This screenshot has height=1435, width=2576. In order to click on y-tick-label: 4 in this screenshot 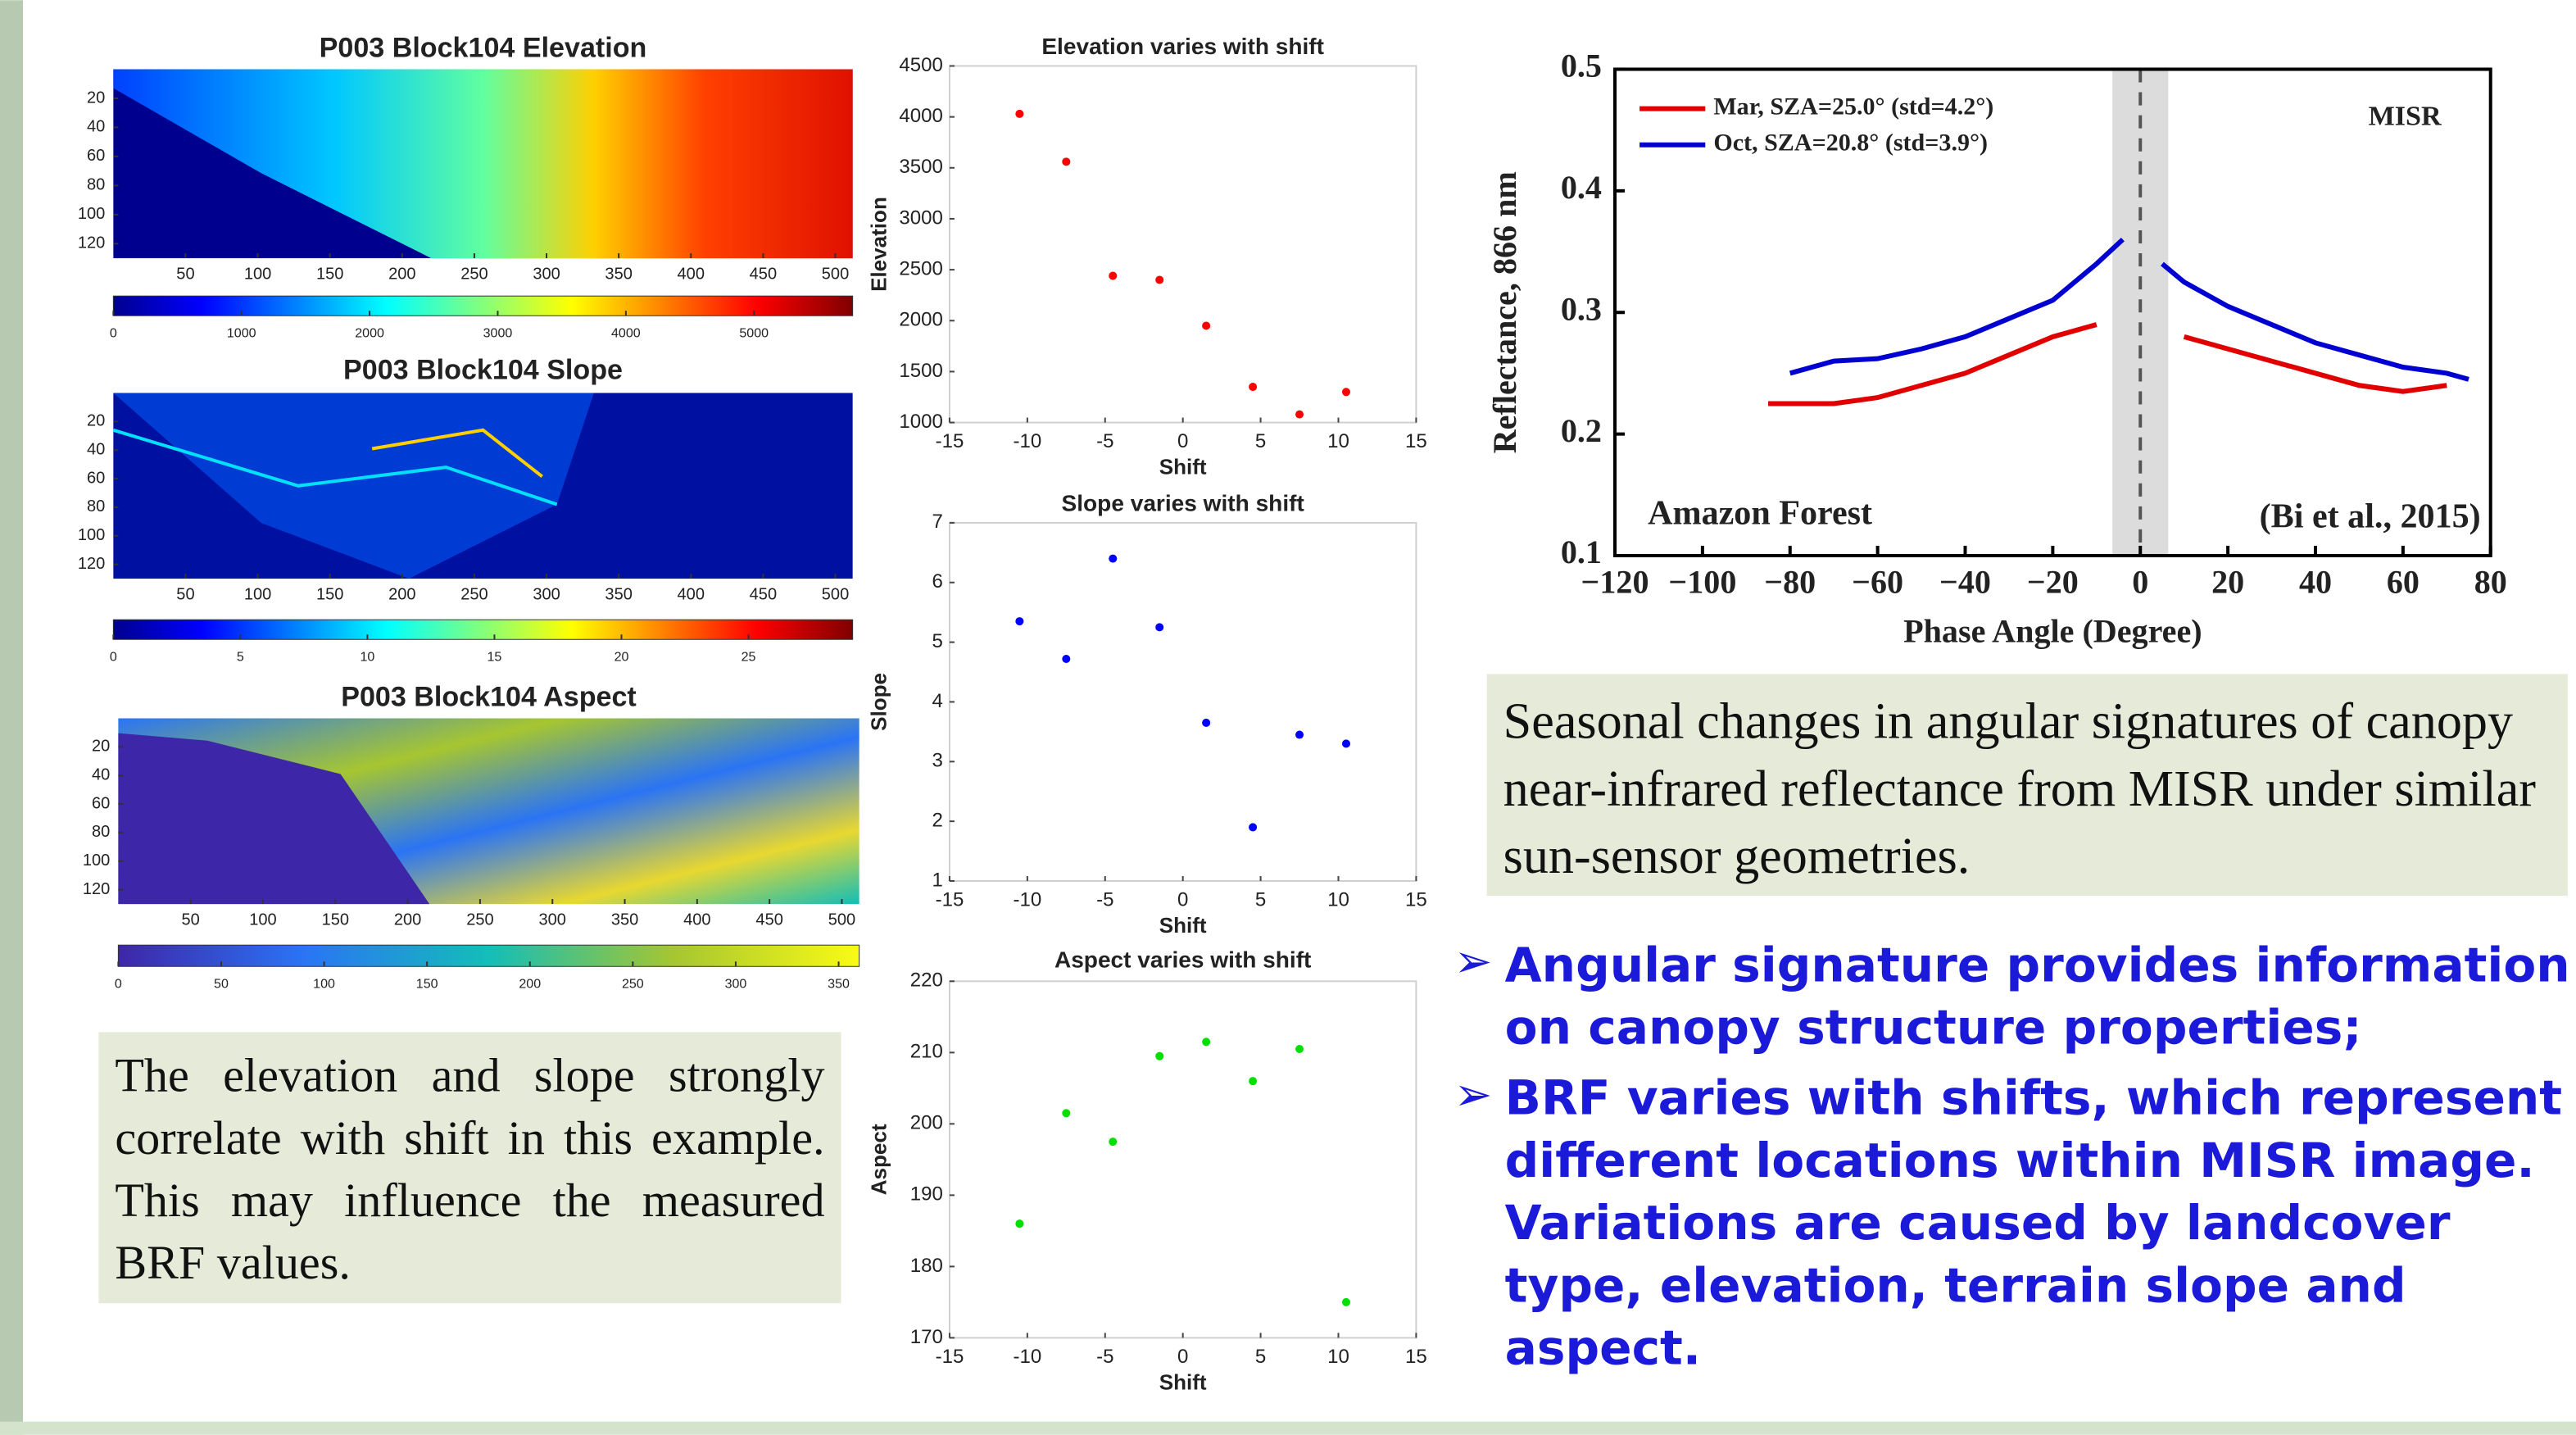, I will do `click(938, 701)`.